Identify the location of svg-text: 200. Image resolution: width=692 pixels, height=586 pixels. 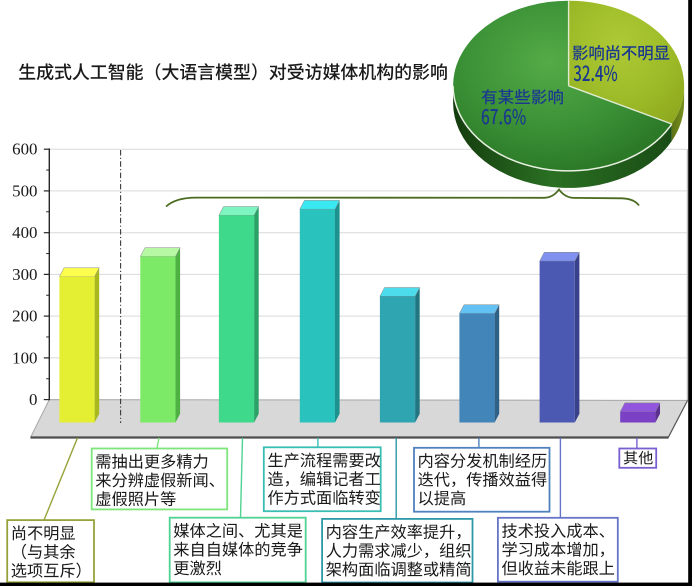
(24, 316).